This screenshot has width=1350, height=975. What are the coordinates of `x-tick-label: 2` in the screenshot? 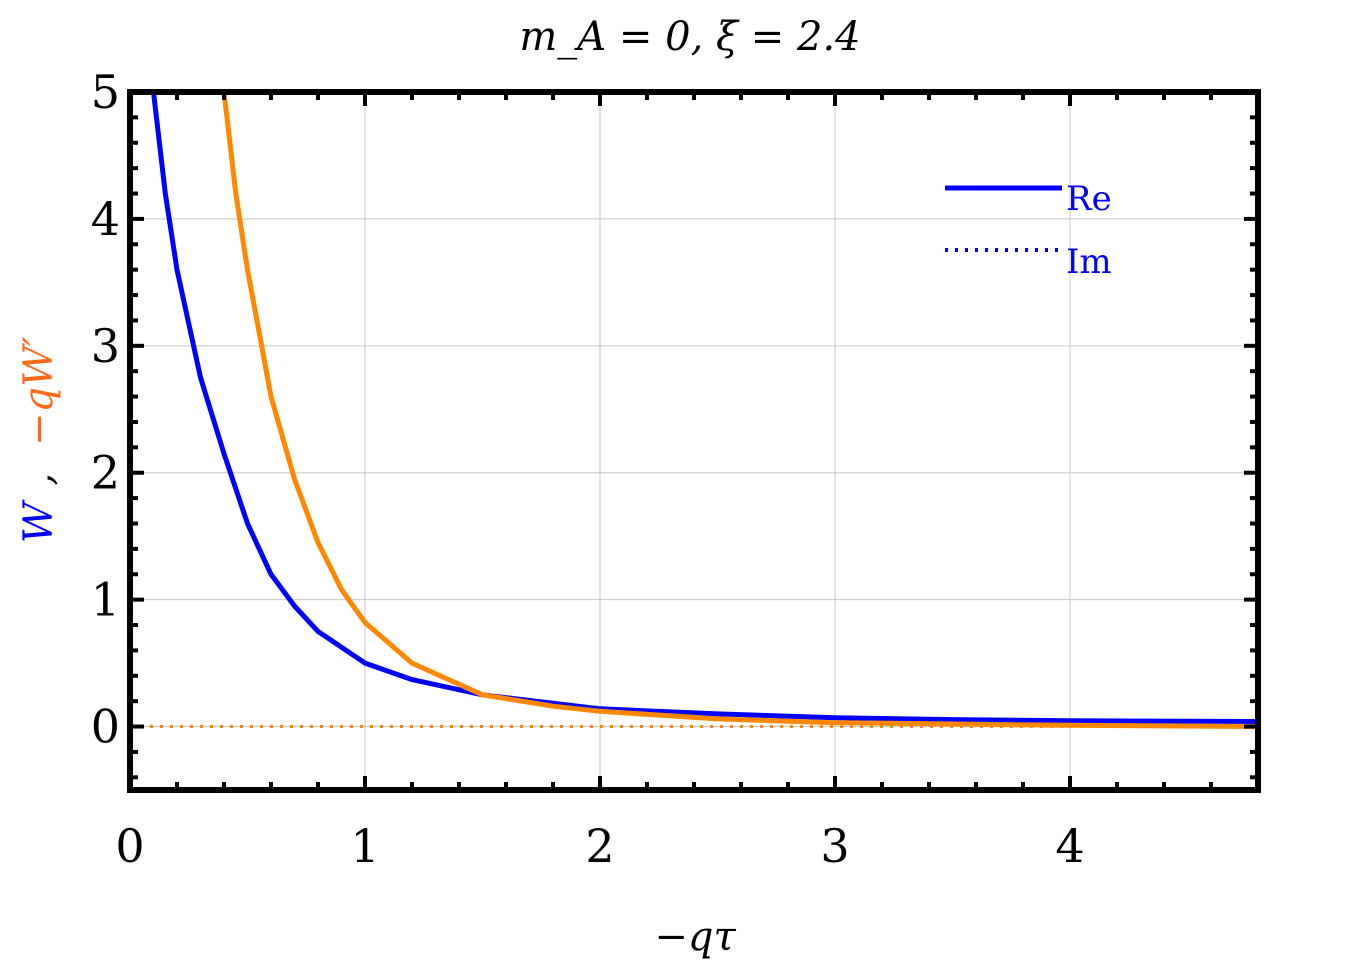 It's located at (599, 846).